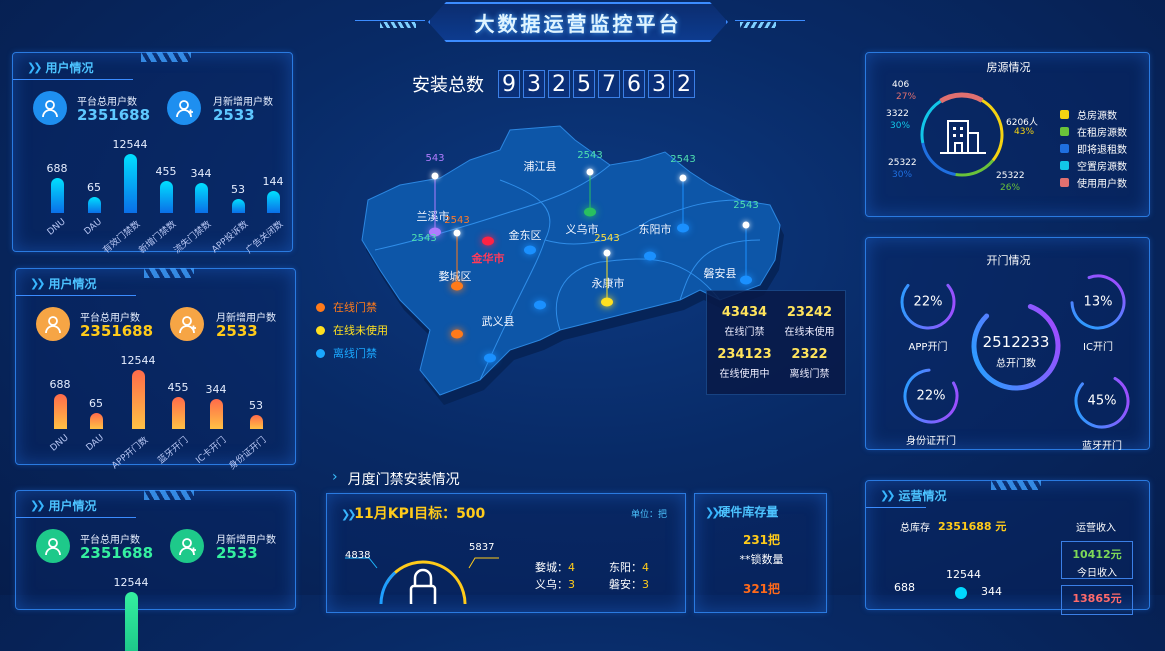 The width and height of the screenshot is (1165, 651). I want to click on map-region-label: 金华市, so click(488, 258).